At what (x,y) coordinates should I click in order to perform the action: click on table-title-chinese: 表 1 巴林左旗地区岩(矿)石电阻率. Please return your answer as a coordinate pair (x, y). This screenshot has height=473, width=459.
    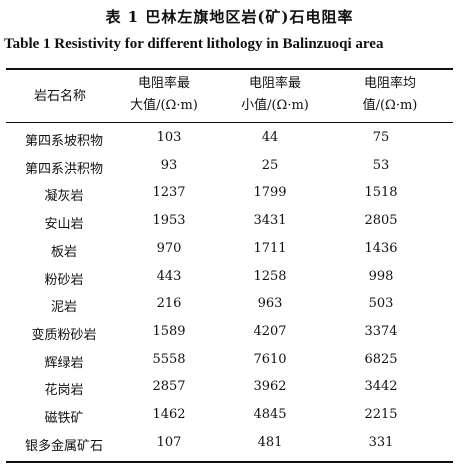
    Looking at the image, I should click on (229, 17).